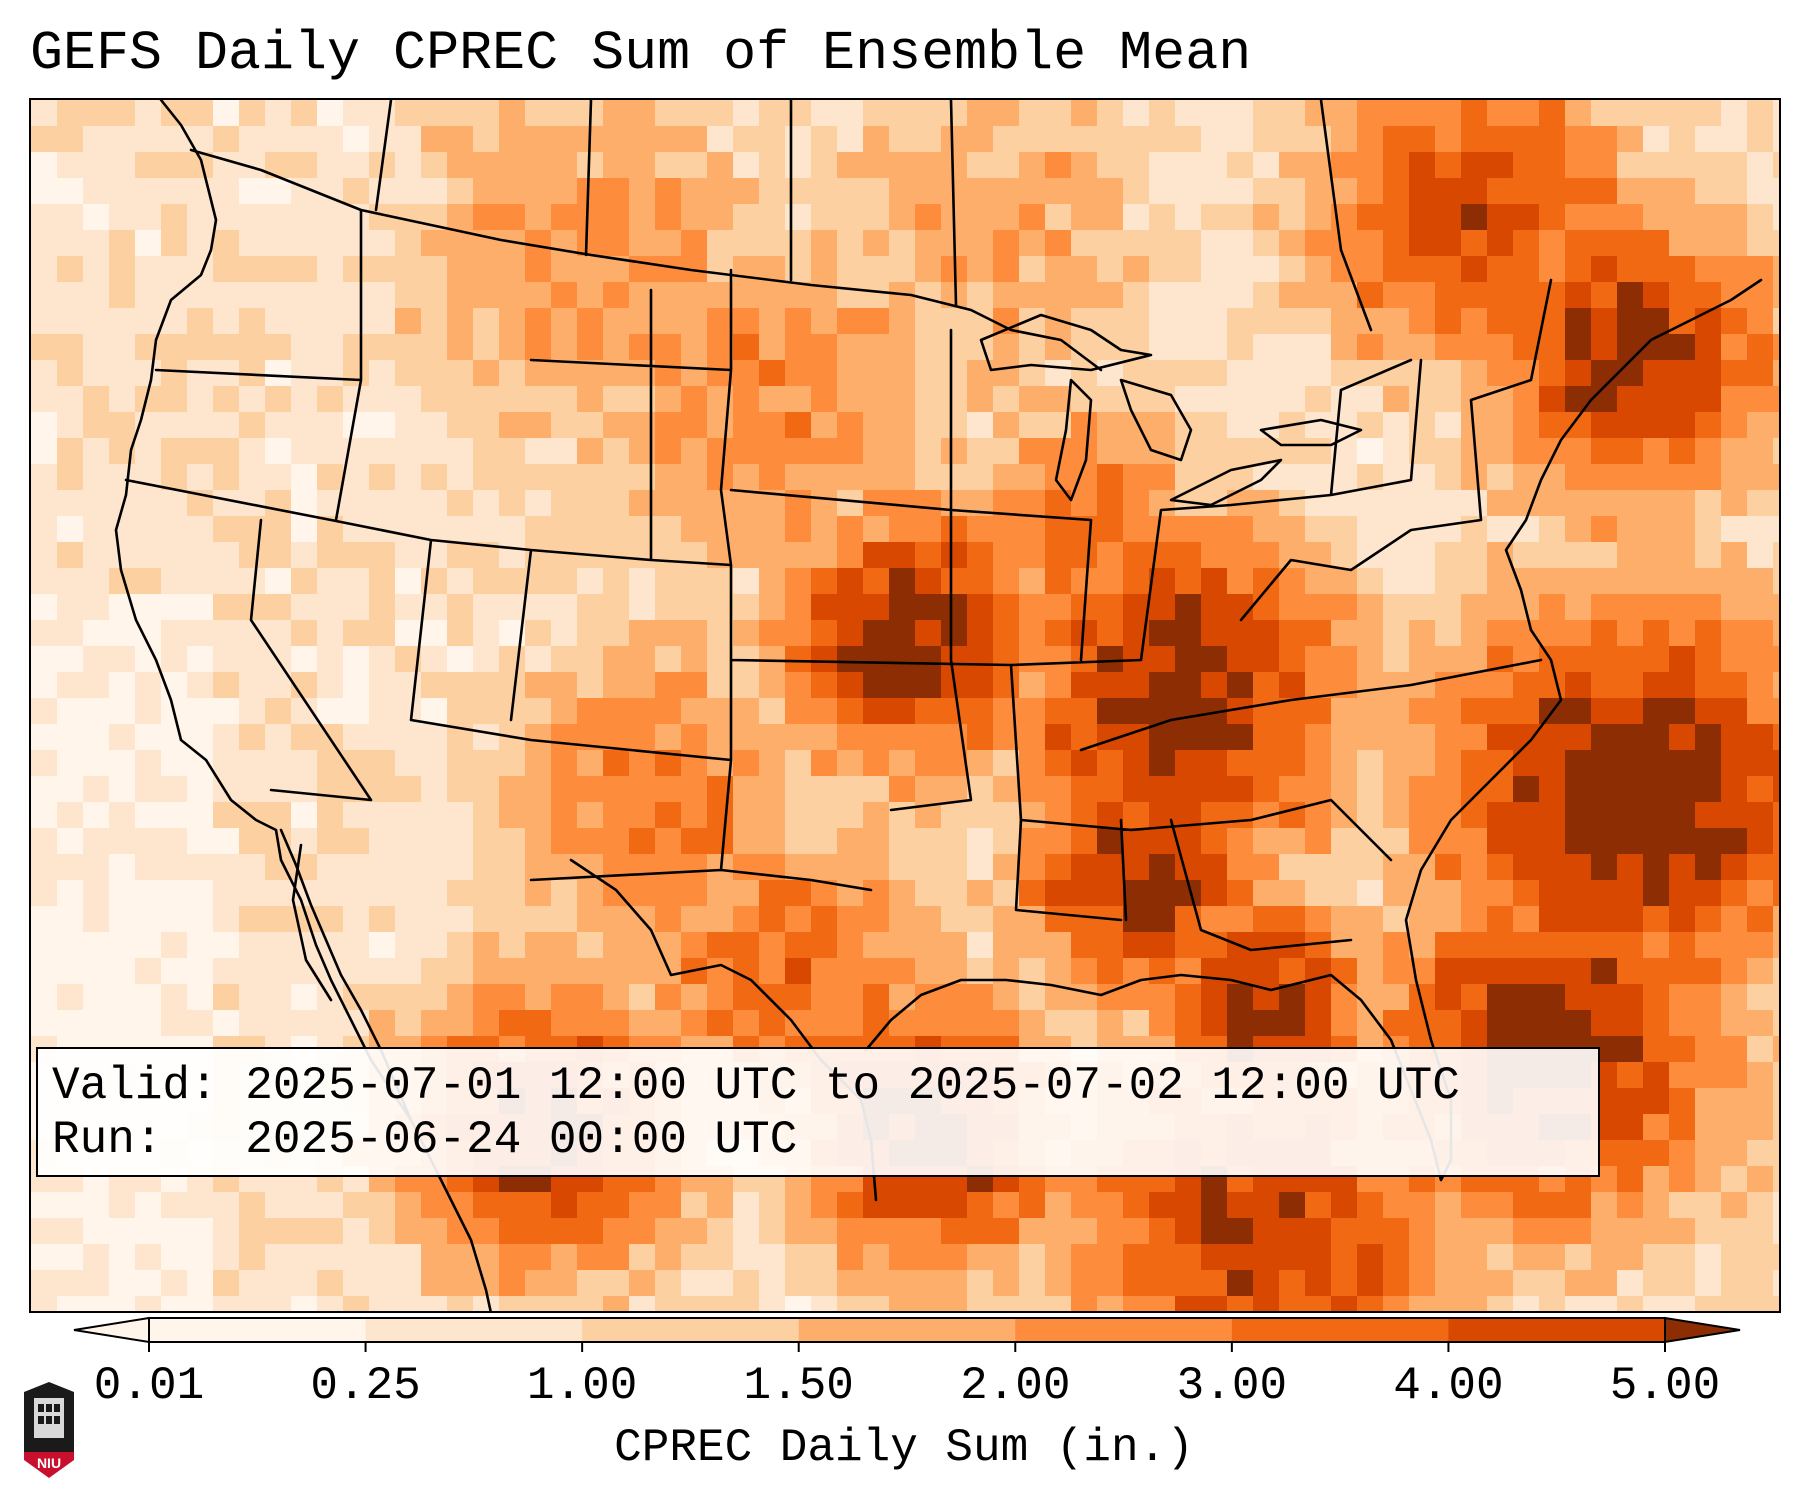  What do you see at coordinates (111, 1330) in the screenshot?
I see `colorbar-extend-min` at bounding box center [111, 1330].